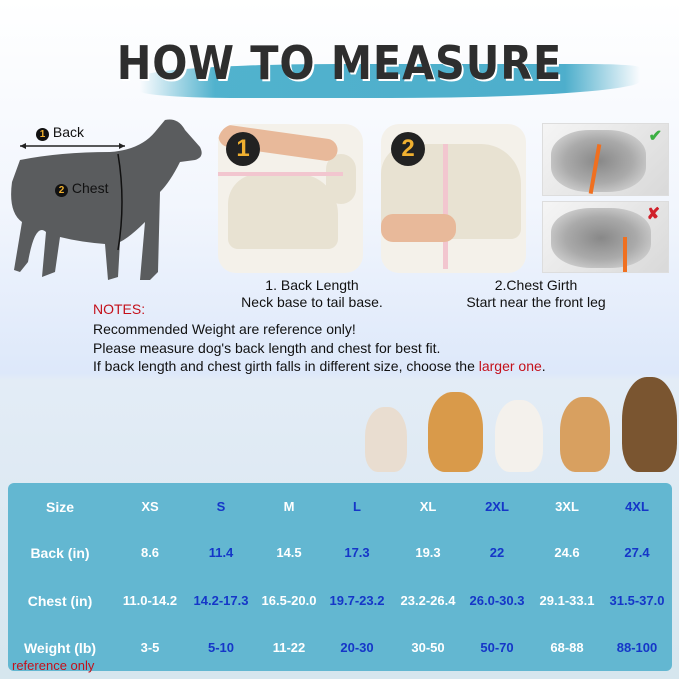 This screenshot has width=679, height=679. Describe the element at coordinates (510, 366) in the screenshot. I see `larger-one-highlight: larger one` at that location.